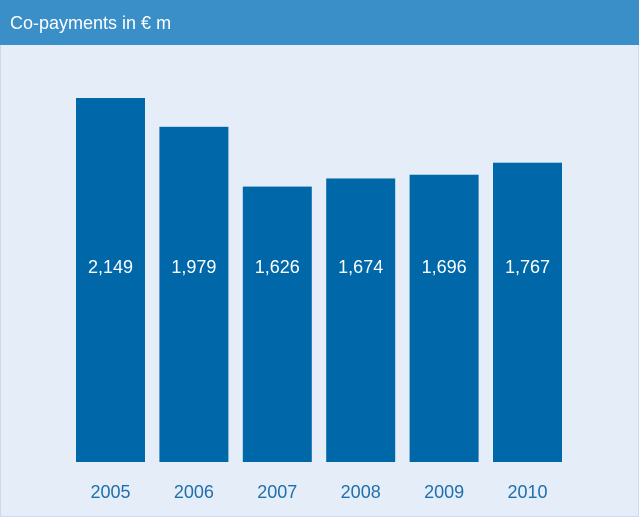 The width and height of the screenshot is (639, 517). What do you see at coordinates (277, 492) in the screenshot?
I see `x-tick-label: 2007` at bounding box center [277, 492].